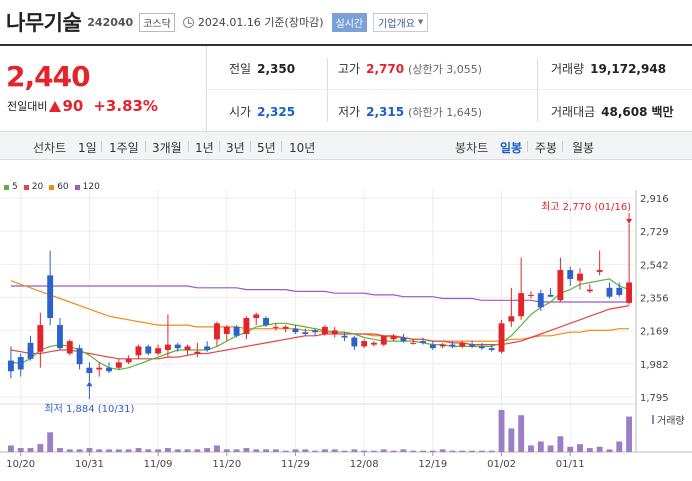  I want to click on lower-limit: (하한가 1,645), so click(445, 112).